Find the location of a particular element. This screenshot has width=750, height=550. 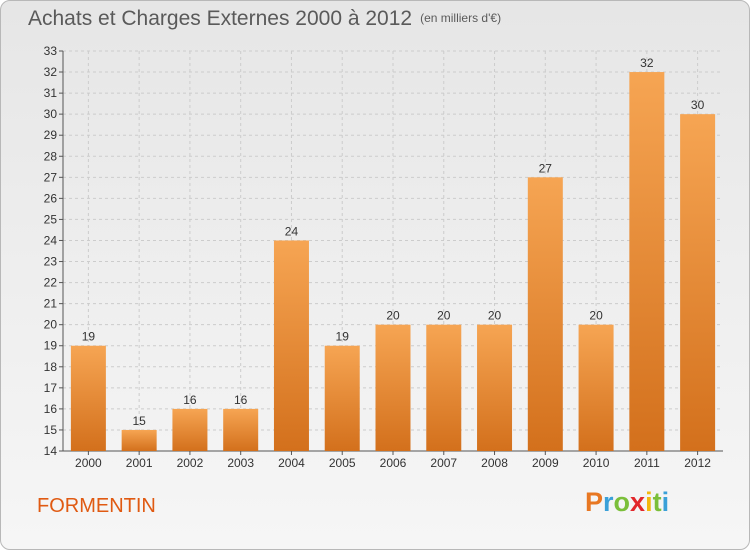

logo-letter: x is located at coordinates (638, 502).